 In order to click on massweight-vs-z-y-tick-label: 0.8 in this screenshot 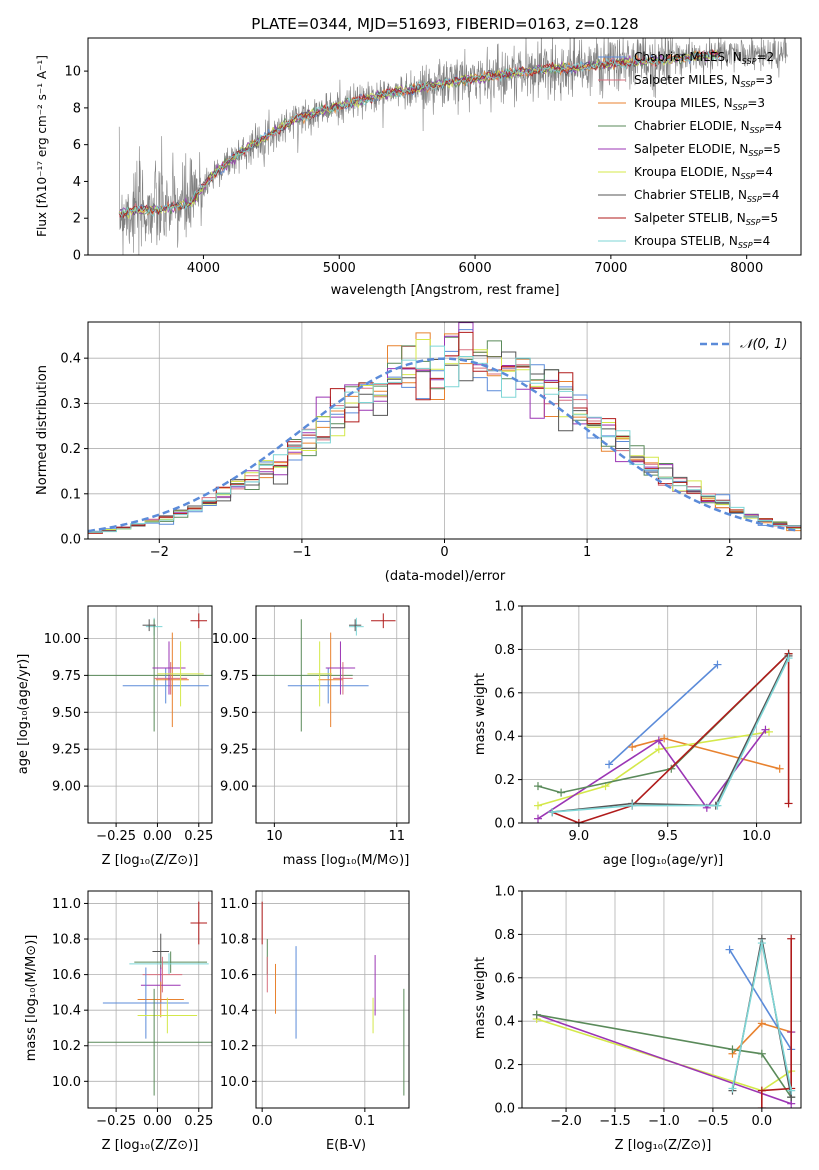, I will do `click(504, 935)`.